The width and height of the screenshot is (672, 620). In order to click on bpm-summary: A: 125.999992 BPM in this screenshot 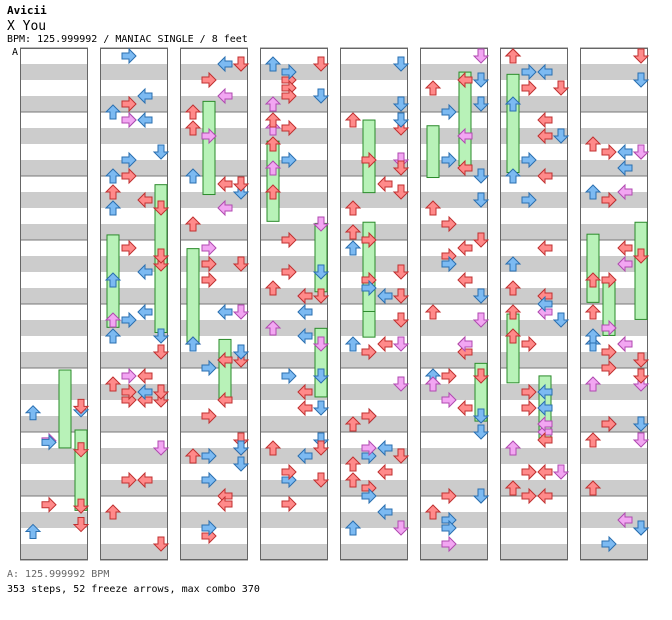, I will do `click(58, 574)`.